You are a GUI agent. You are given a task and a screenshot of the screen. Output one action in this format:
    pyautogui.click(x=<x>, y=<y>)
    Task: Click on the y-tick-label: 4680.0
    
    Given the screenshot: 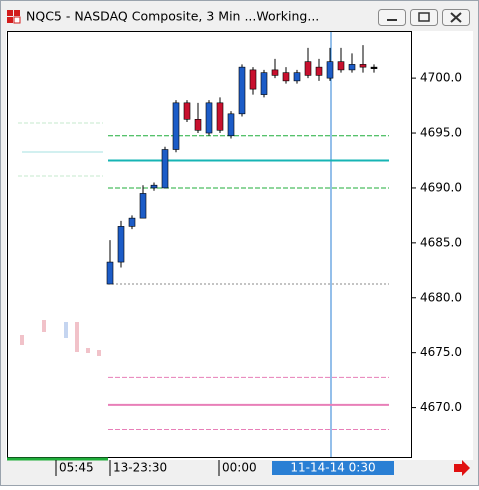 What is the action you would take?
    pyautogui.click(x=441, y=297)
    